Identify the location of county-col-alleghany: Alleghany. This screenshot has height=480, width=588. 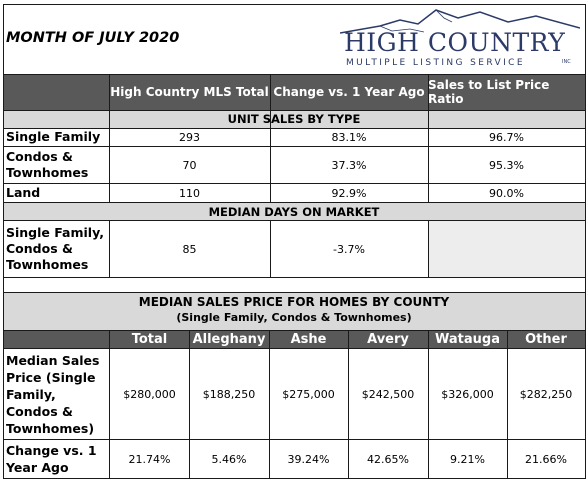
(229, 339).